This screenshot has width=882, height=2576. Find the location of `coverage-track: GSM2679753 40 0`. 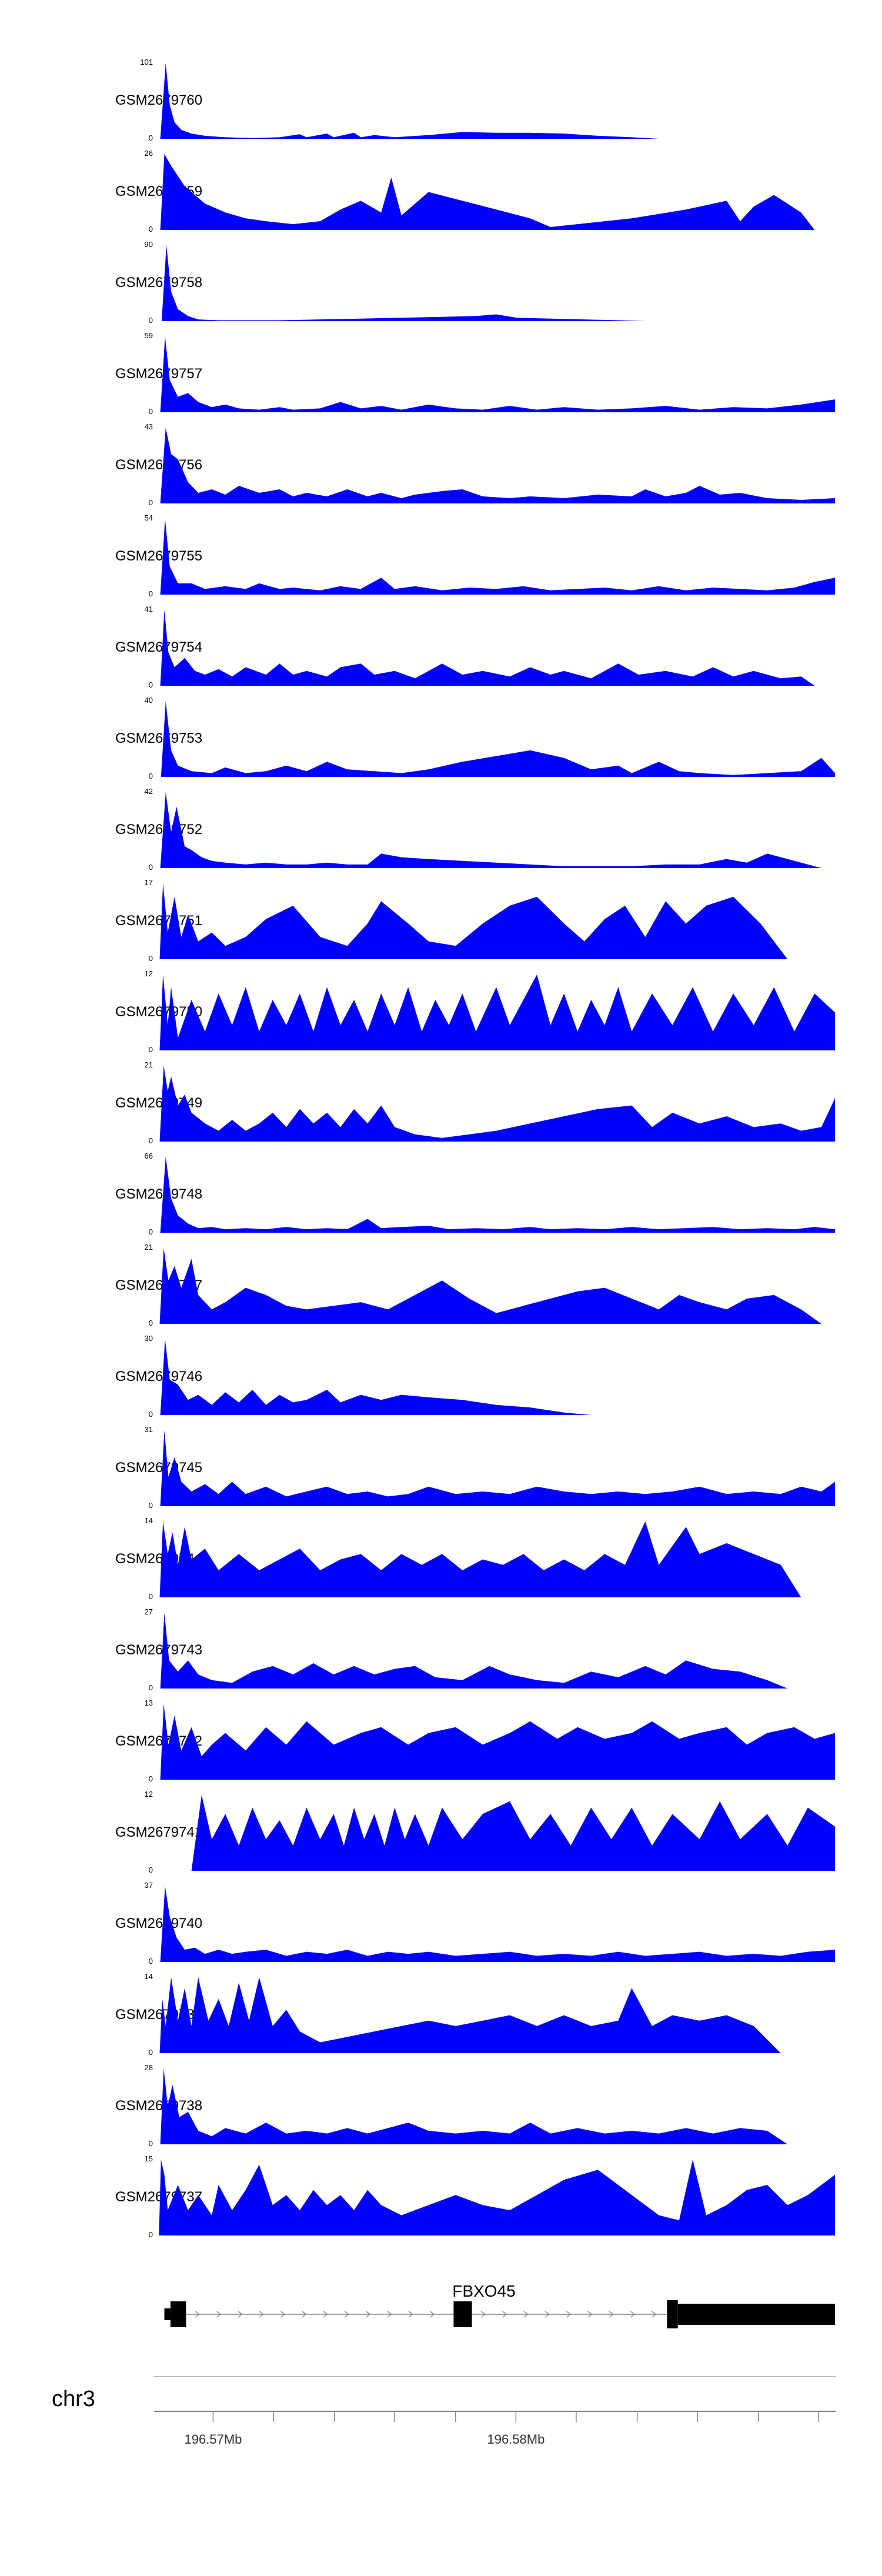

coverage-track: GSM2679753 40 0 is located at coordinates (441, 739).